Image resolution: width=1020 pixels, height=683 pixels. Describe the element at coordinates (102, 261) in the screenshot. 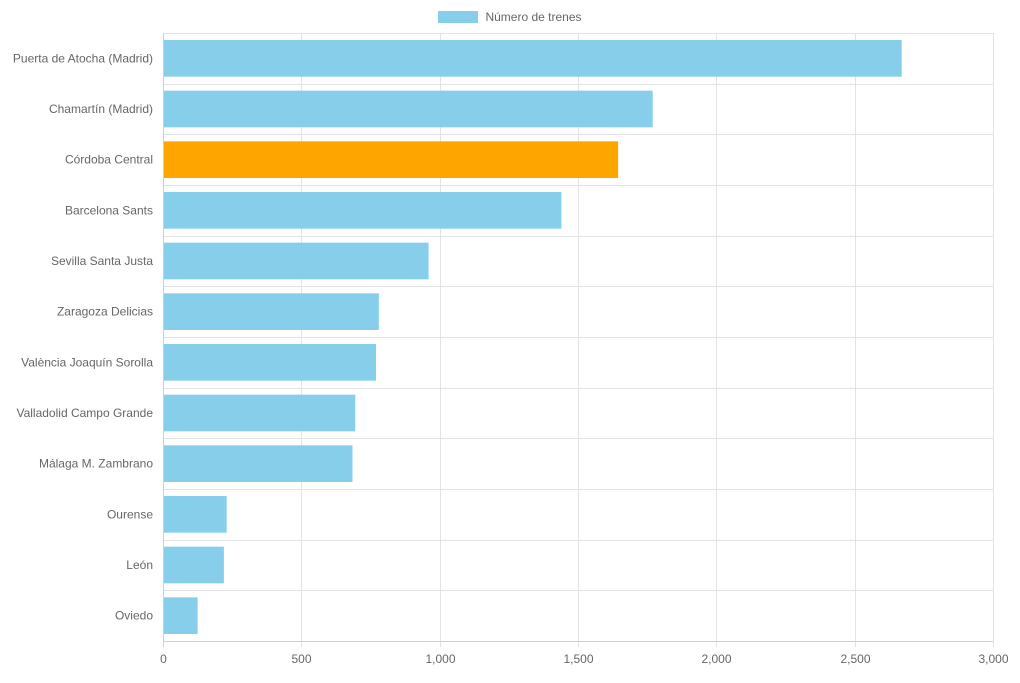

I see `y-tick-label: Sevilla Santa Justa` at that location.